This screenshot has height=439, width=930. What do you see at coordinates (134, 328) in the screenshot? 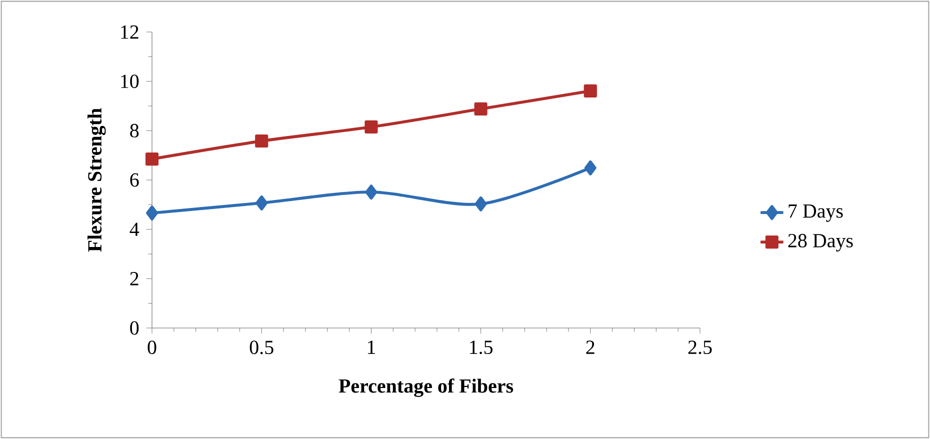
I see `y-tick-label: 0` at bounding box center [134, 328].